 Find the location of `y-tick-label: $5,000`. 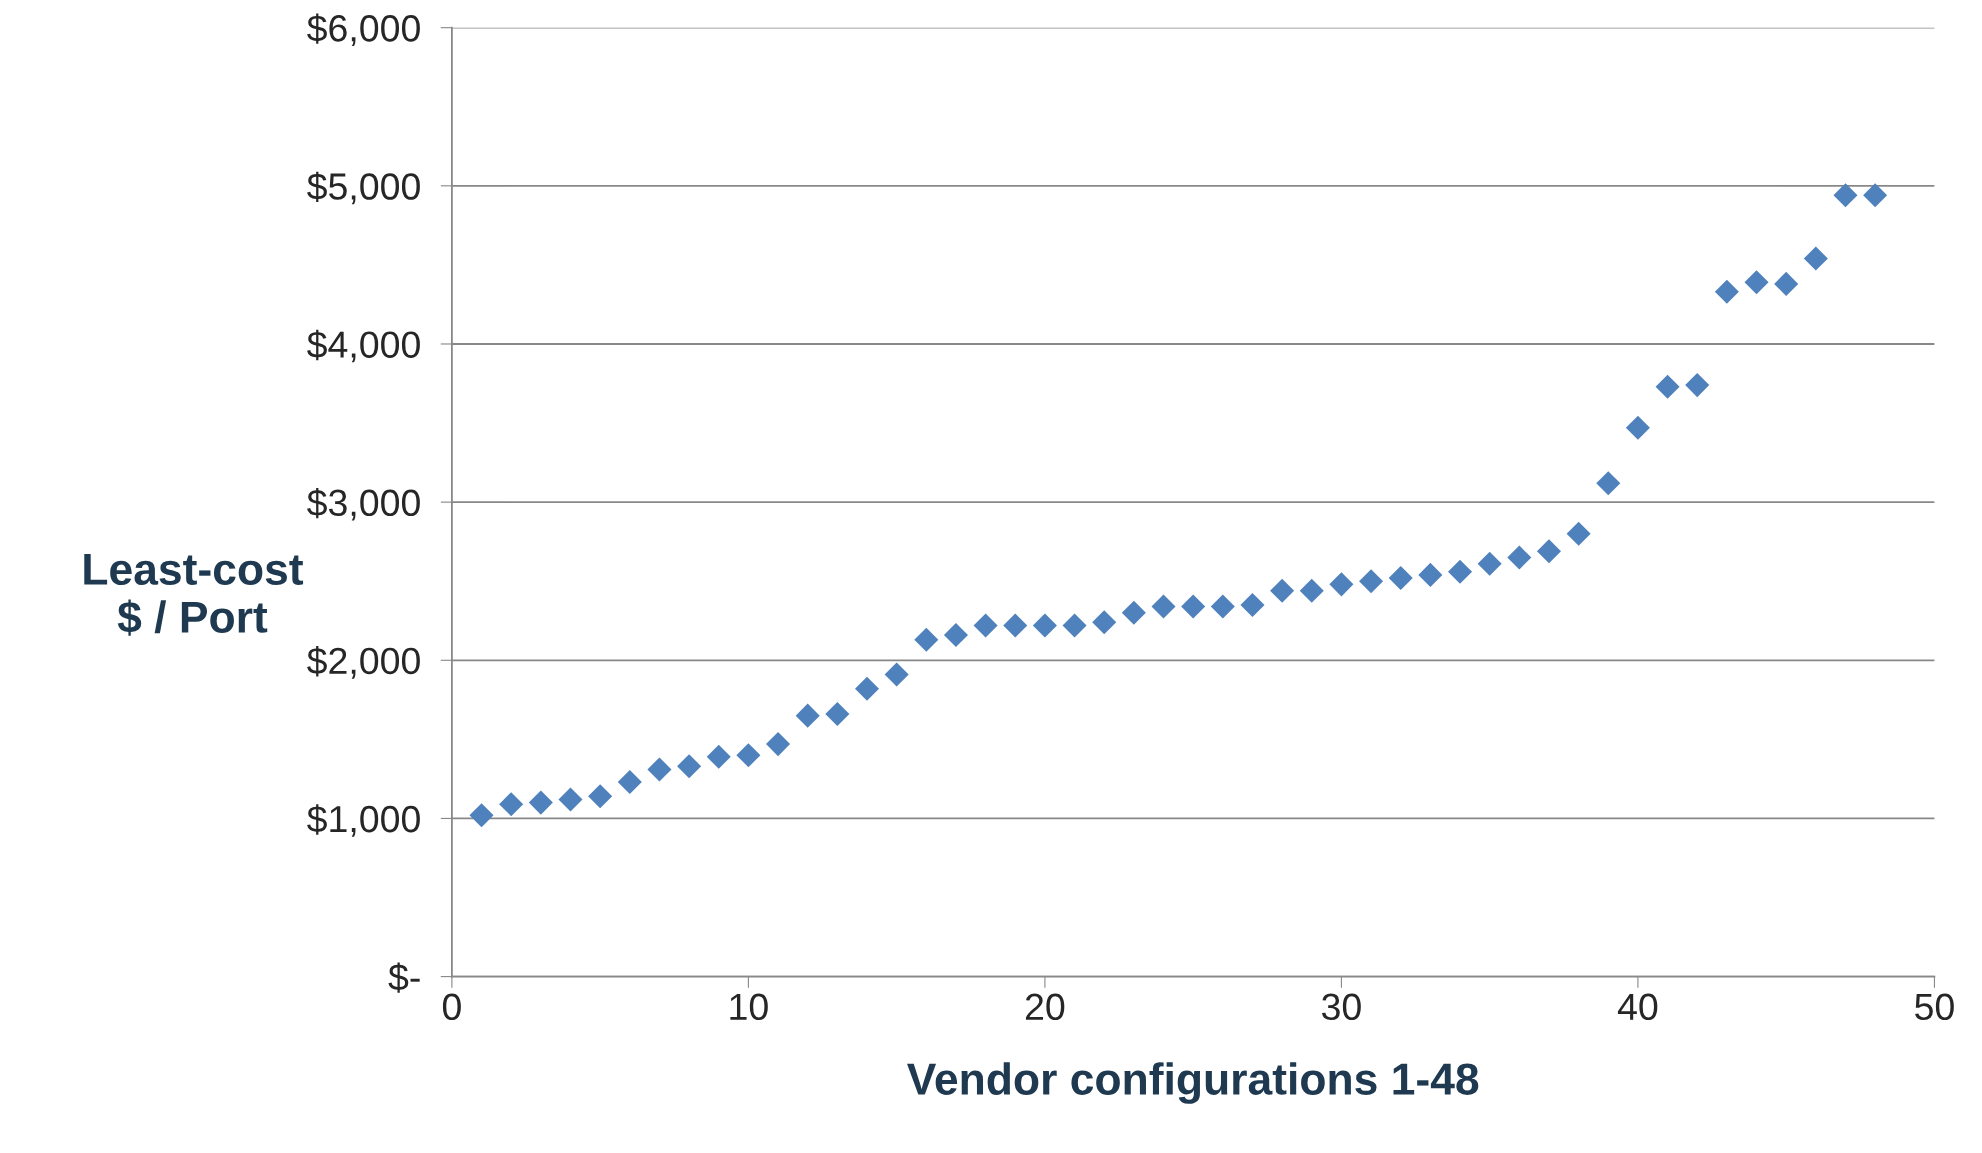

y-tick-label: $5,000 is located at coordinates (363, 188).